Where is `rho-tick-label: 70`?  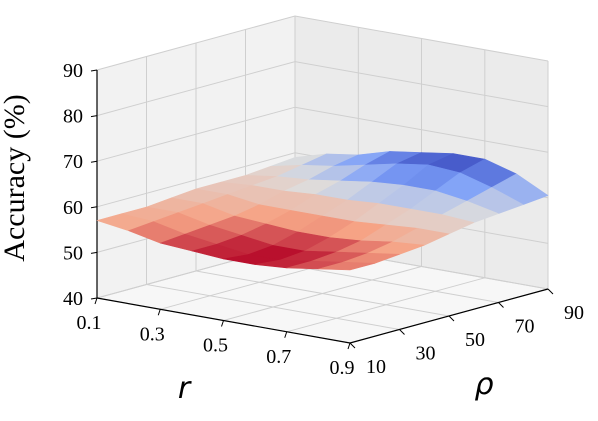
rho-tick-label: 70 is located at coordinates (525, 327).